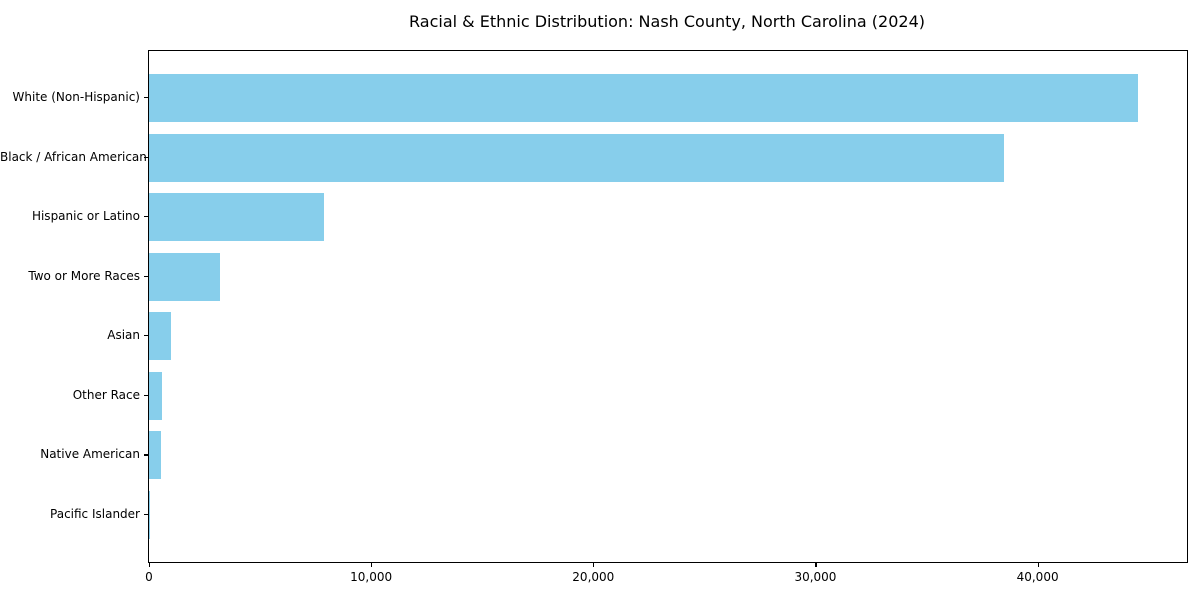 The width and height of the screenshot is (1200, 600). I want to click on y-axis-label: Pacific Islander, so click(95, 513).